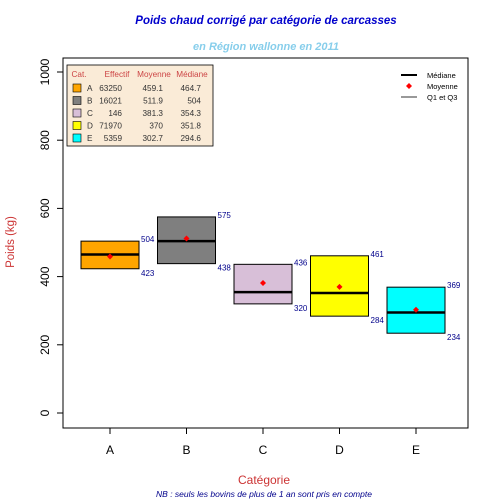 This screenshot has height=500, width=500. What do you see at coordinates (90, 126) in the screenshot?
I see `table-cat-D: D` at bounding box center [90, 126].